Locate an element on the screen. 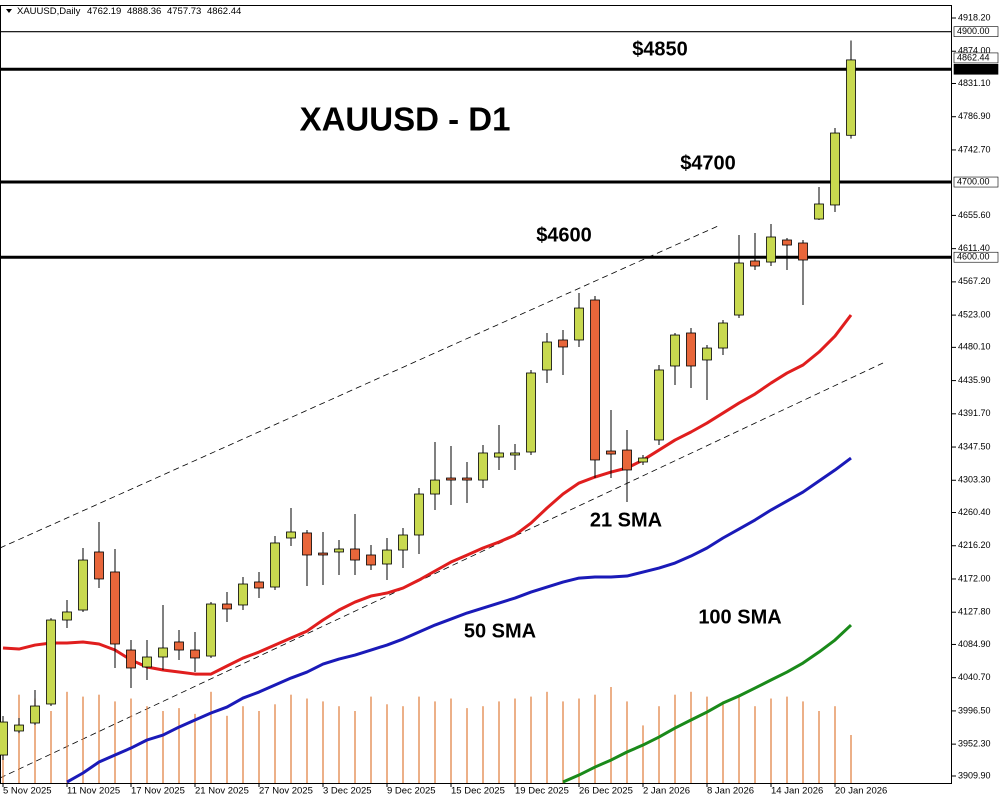 The height and width of the screenshot is (800, 1000). x-tick-label: 11 Nov 2025 is located at coordinates (93, 791).